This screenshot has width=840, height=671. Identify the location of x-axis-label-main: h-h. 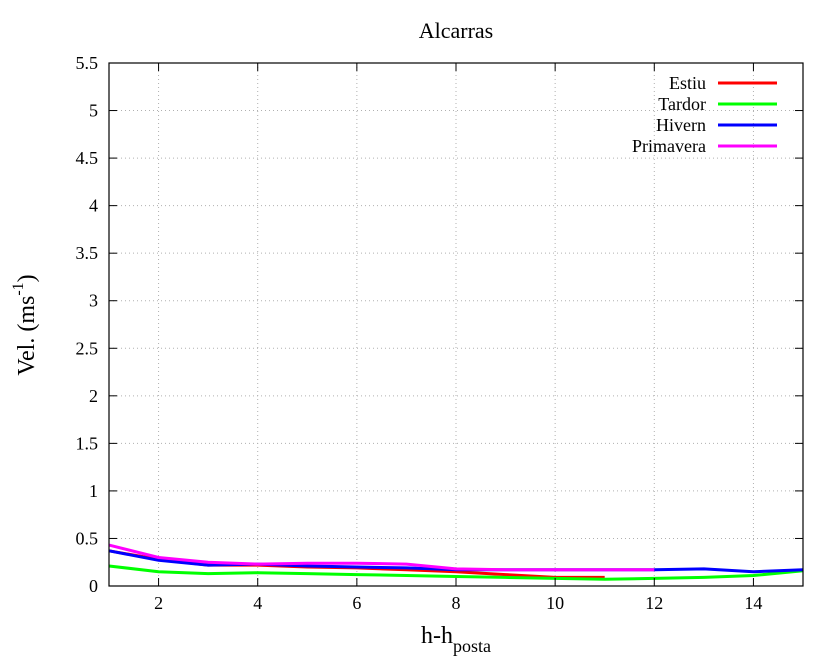
(437, 636).